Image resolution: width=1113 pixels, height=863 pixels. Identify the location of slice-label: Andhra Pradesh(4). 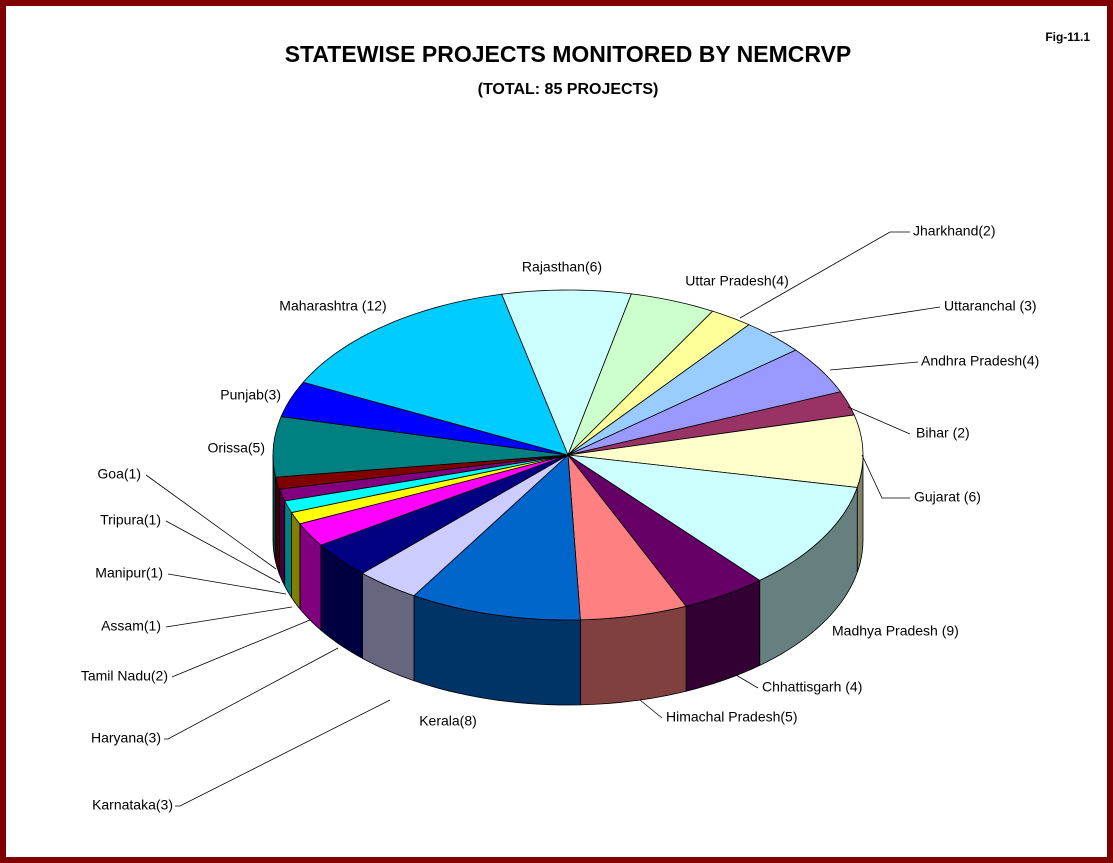
(980, 361).